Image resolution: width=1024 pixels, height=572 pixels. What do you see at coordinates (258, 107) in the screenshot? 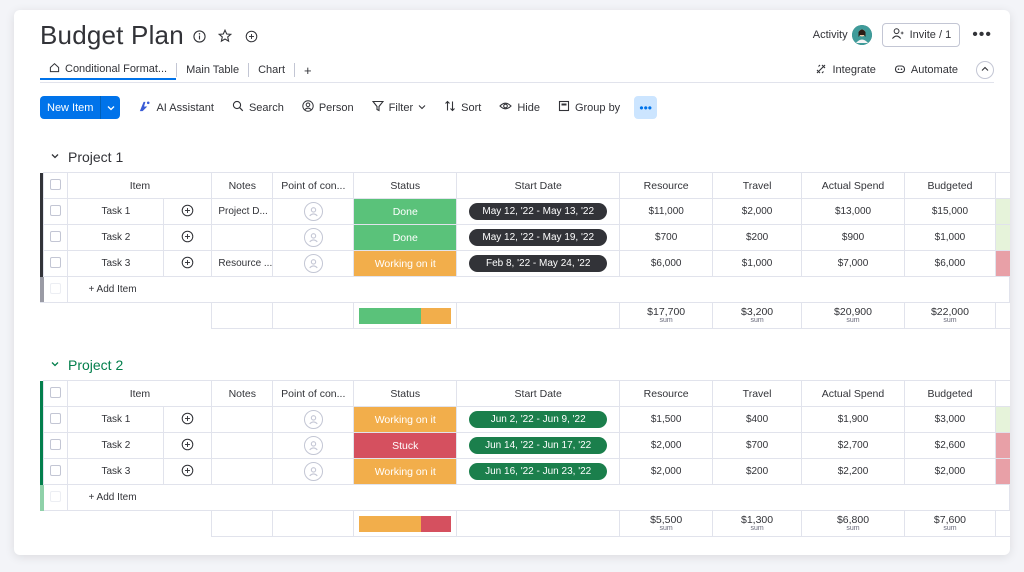
I see `search-button: Search` at bounding box center [258, 107].